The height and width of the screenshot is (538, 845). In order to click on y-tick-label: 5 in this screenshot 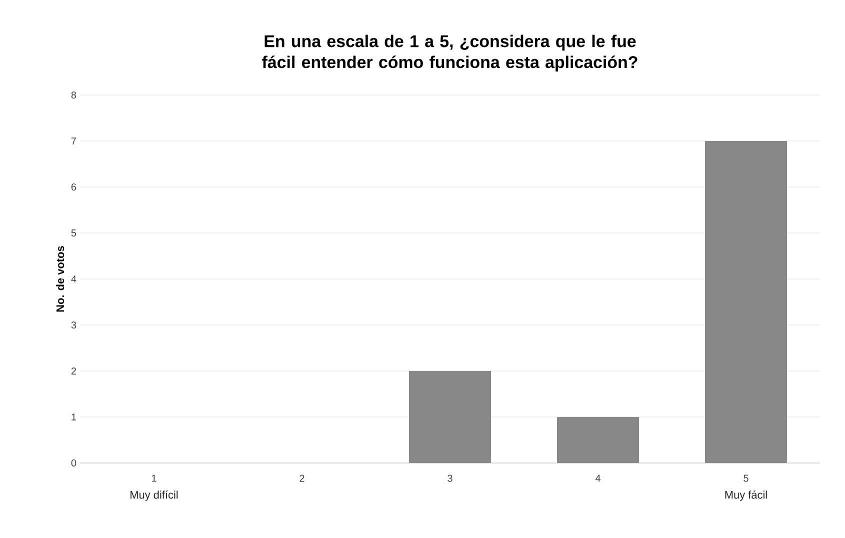, I will do `click(73, 233)`.